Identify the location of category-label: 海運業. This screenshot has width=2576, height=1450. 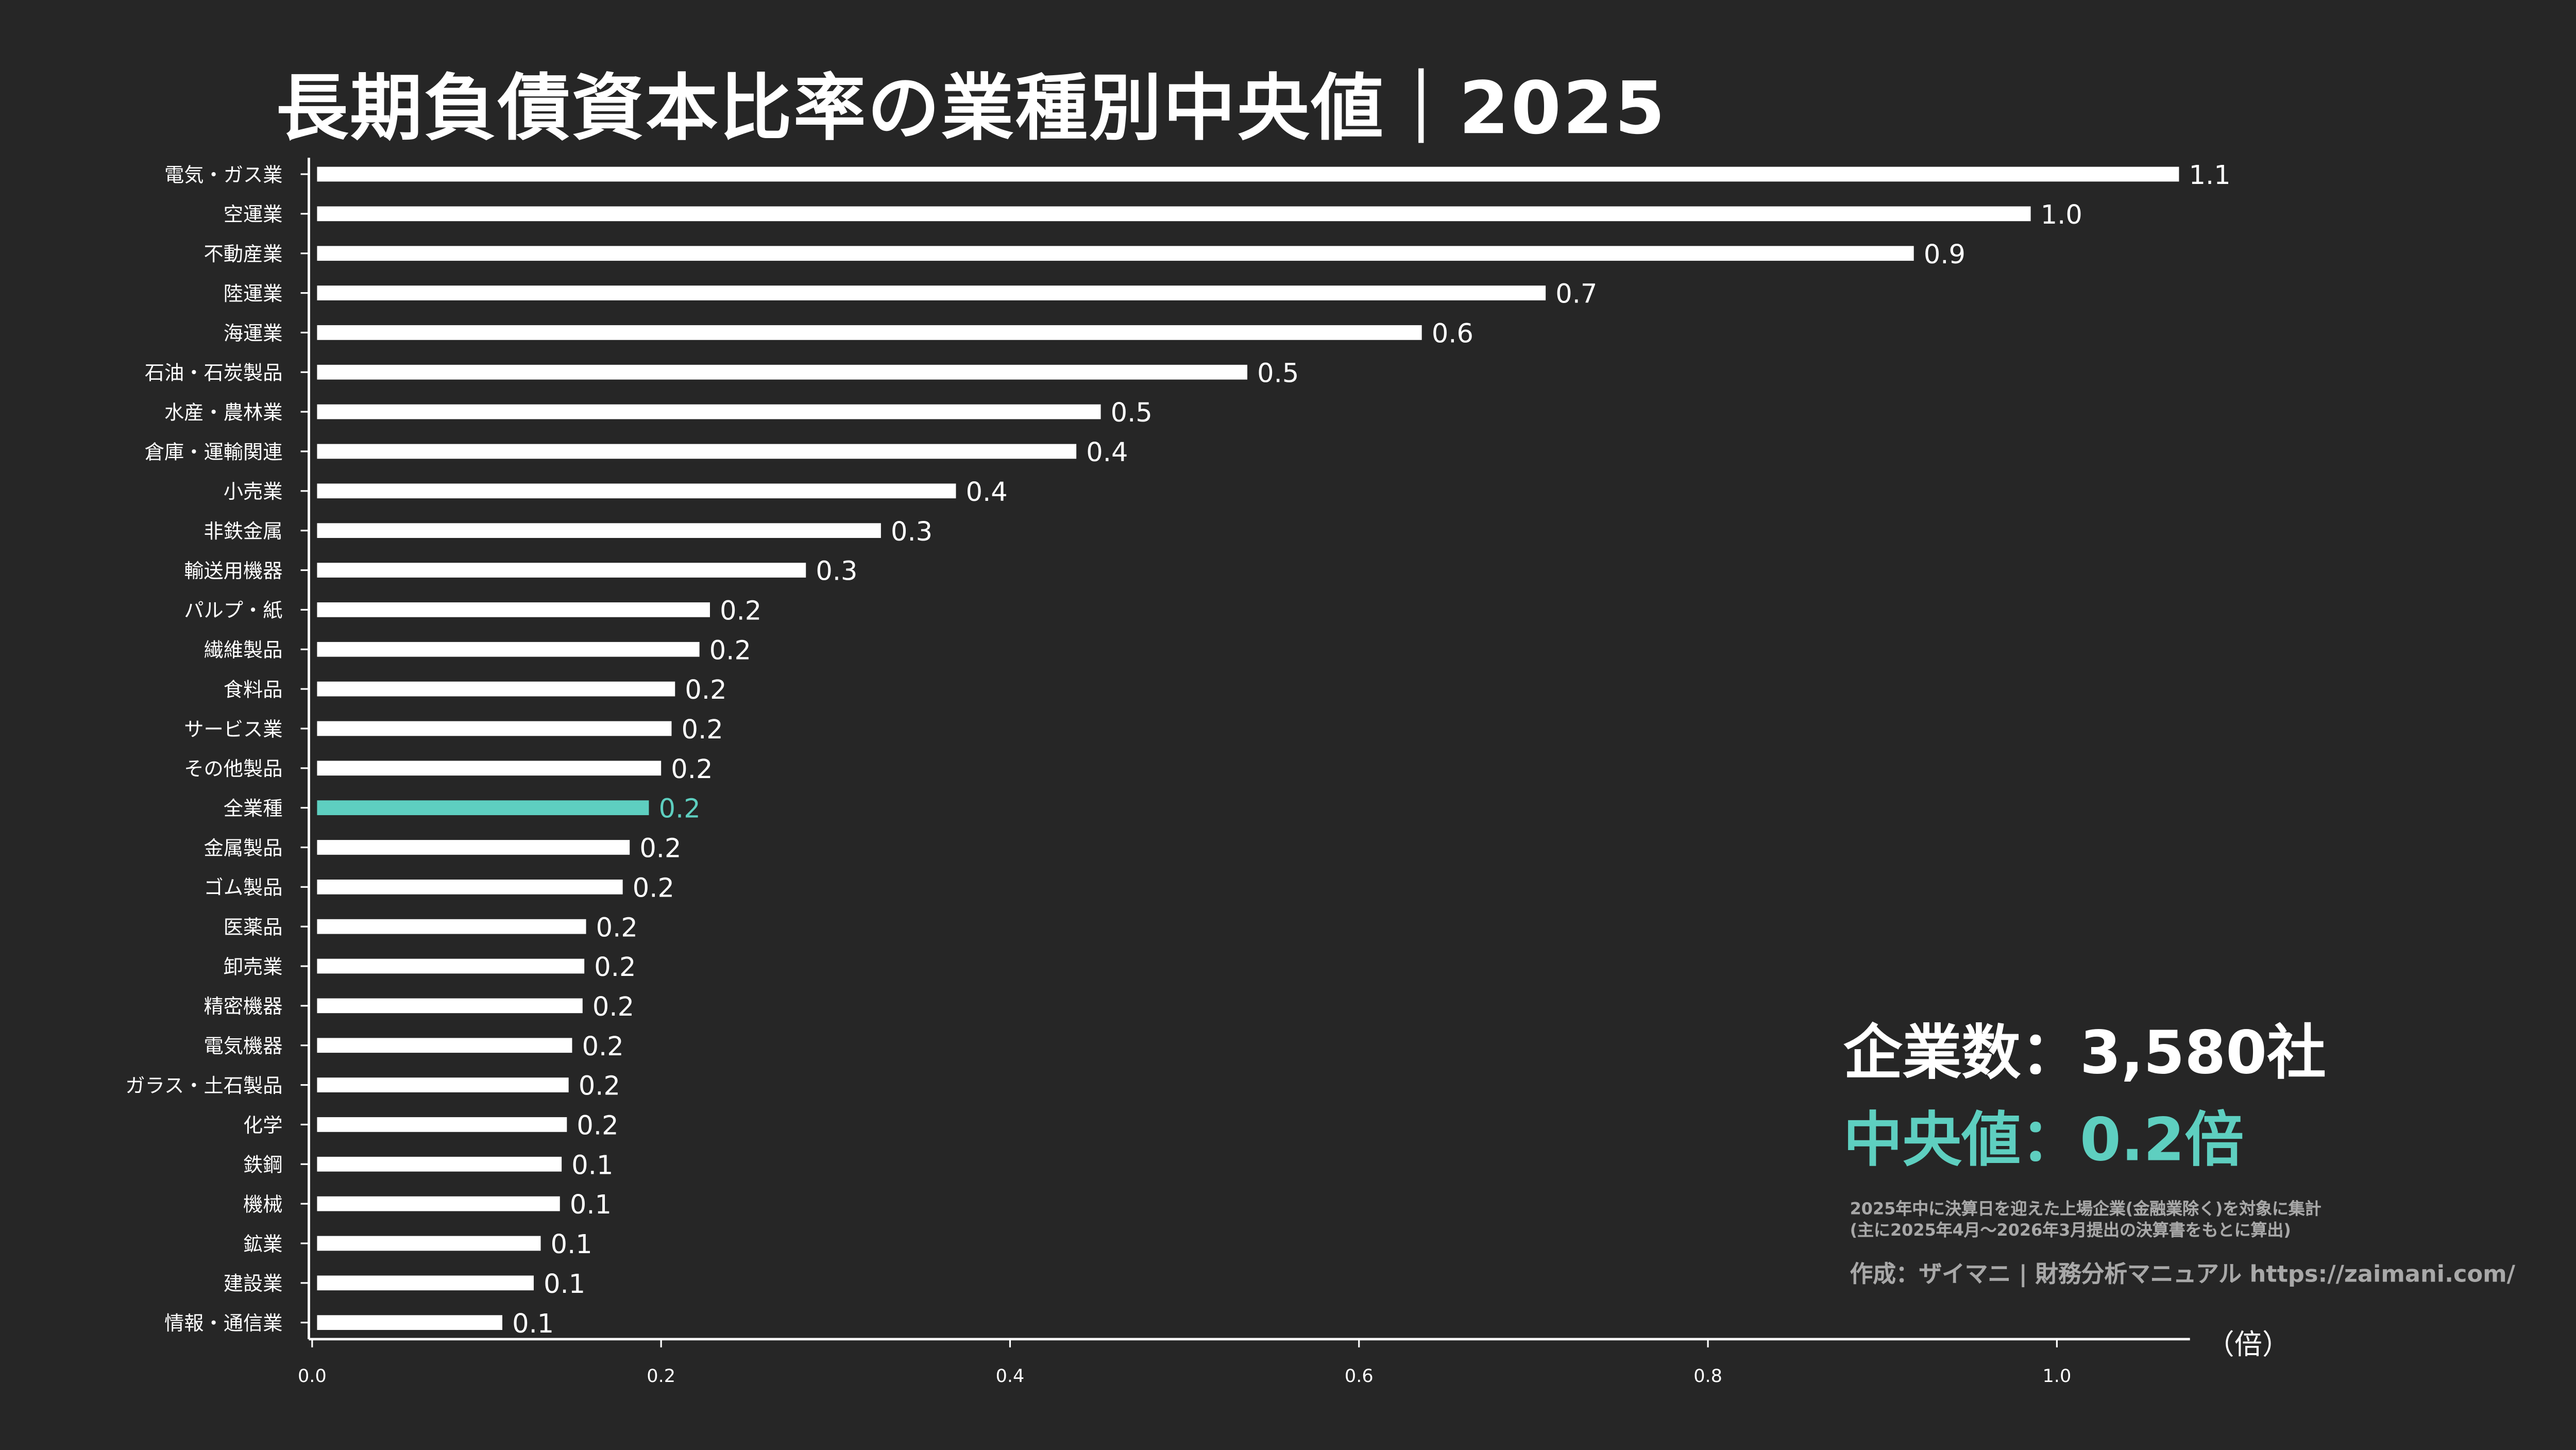
(253, 334).